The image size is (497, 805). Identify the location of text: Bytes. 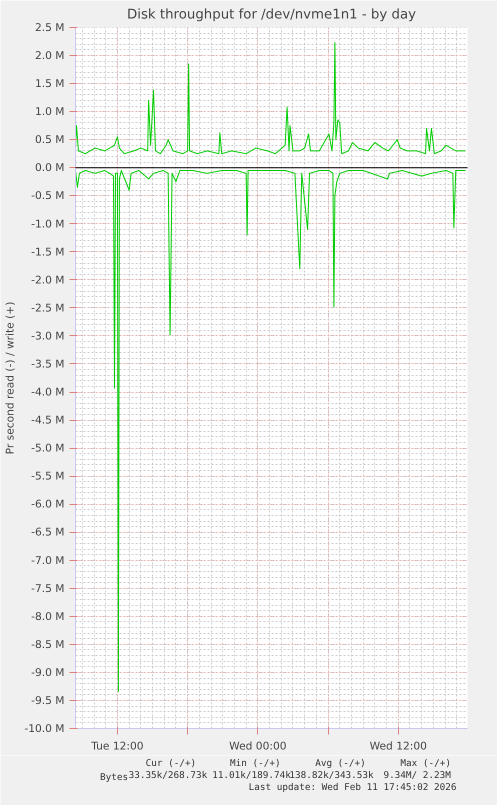
(114, 777).